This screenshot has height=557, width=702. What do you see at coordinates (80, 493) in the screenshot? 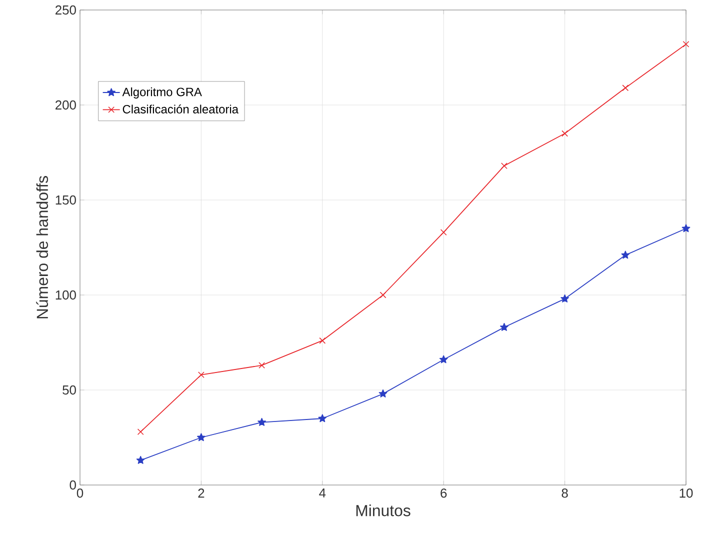
I see `x-tick-label: 0` at bounding box center [80, 493].